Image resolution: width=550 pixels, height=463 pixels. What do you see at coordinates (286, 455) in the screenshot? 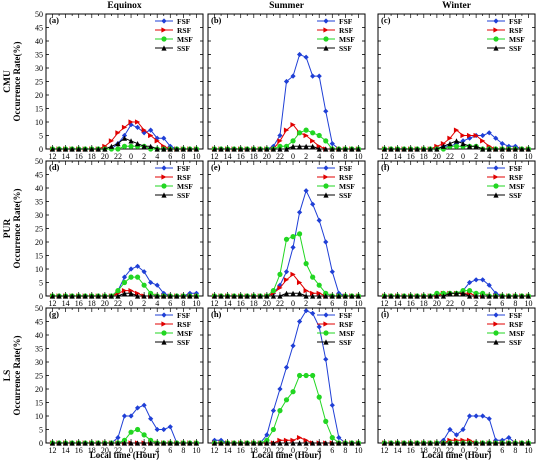
I see `x-axis-label: Local time (Hour)` at bounding box center [286, 455].